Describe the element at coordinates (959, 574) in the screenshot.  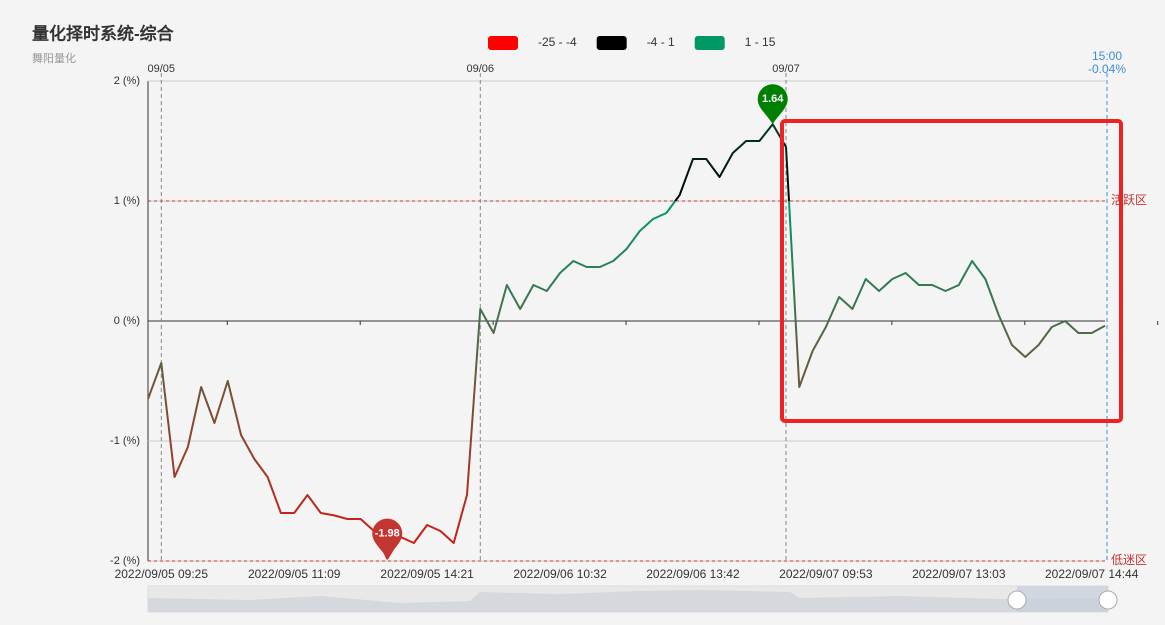
I see `x-tick-label: 2022/09/07 13:03` at that location.